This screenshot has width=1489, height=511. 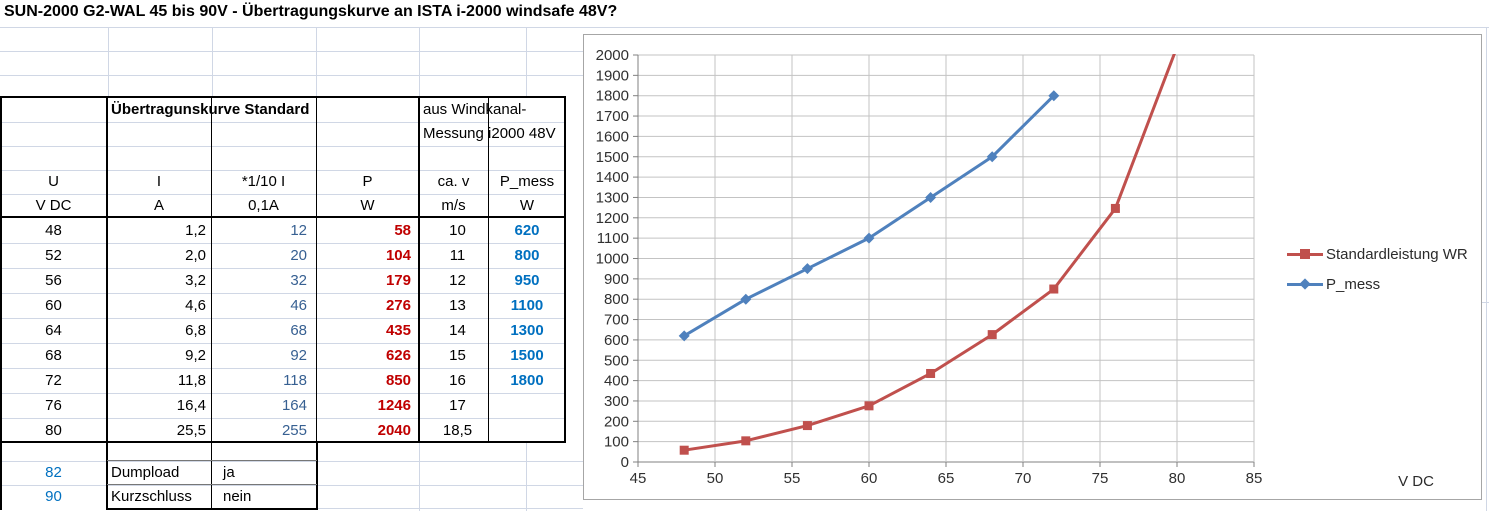 What do you see at coordinates (398, 355) in the screenshot?
I see `cell-p: 626` at bounding box center [398, 355].